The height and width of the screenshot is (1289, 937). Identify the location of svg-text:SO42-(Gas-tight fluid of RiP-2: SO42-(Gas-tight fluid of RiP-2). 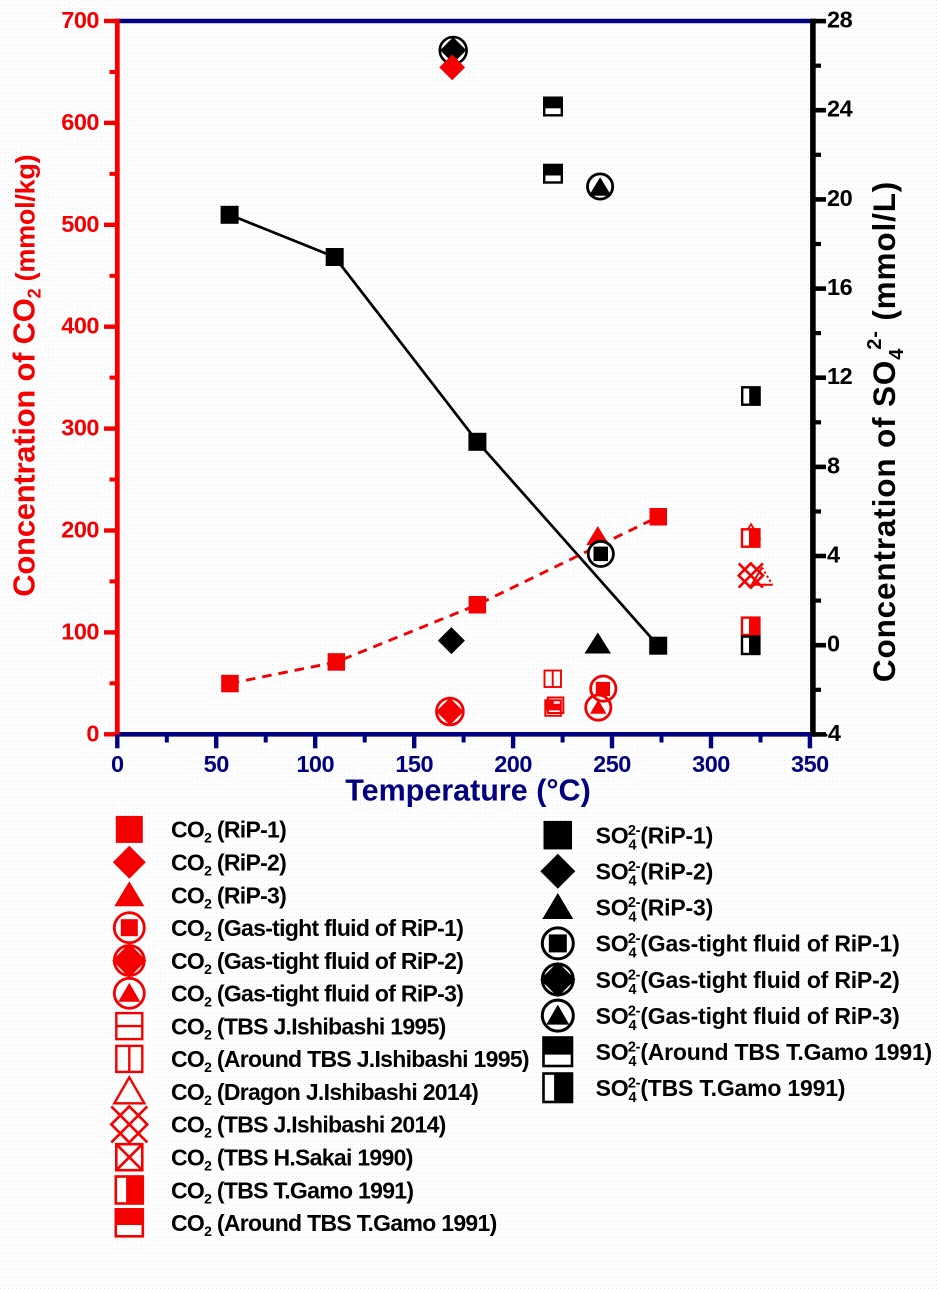
(748, 982).